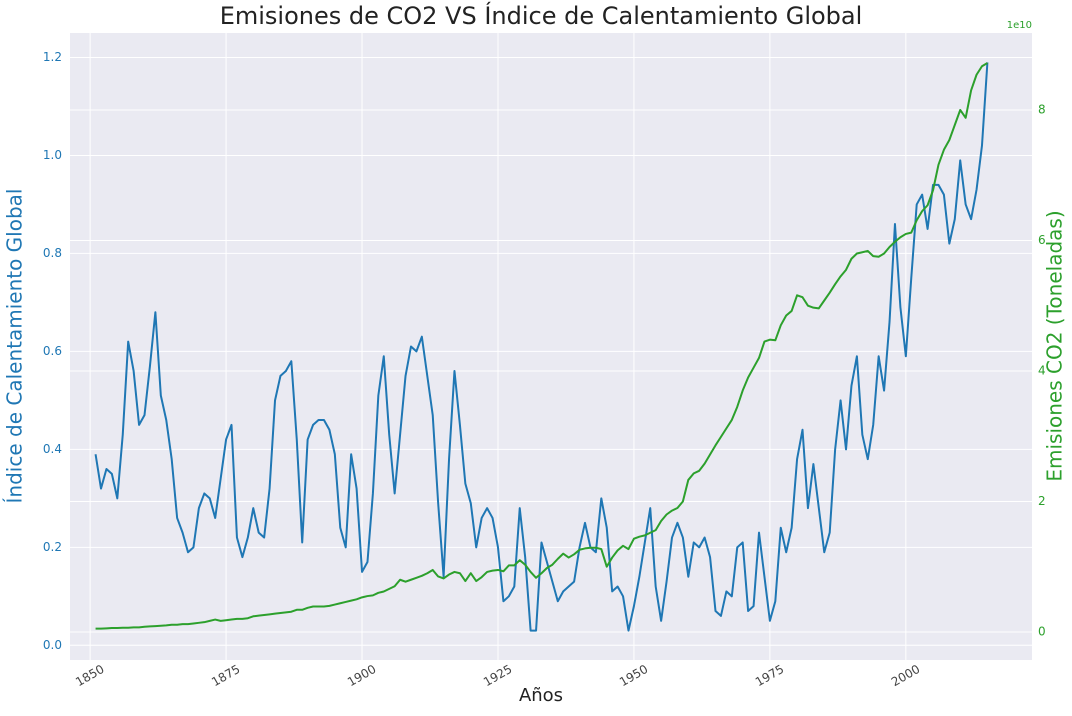  I want to click on y-tick-label: 1.0, so click(52, 155).